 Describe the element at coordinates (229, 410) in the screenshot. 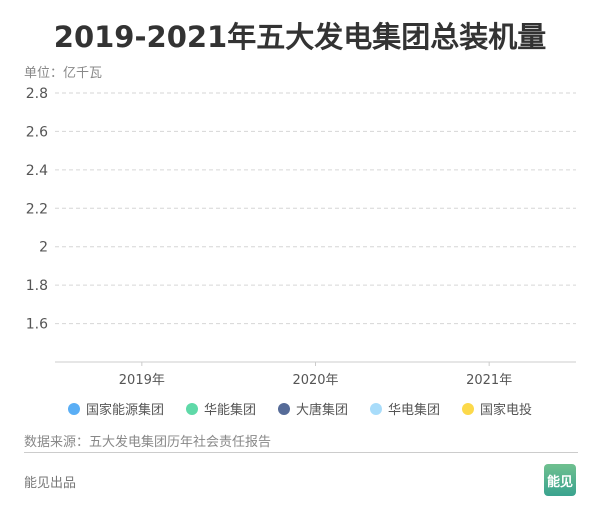

I see `legend-label: 华能集团` at that location.